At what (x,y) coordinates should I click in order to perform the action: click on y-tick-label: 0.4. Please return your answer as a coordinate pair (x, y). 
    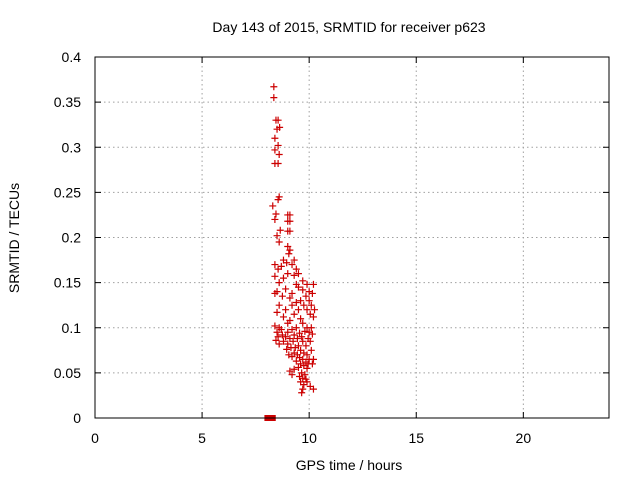
    Looking at the image, I should click on (72, 57).